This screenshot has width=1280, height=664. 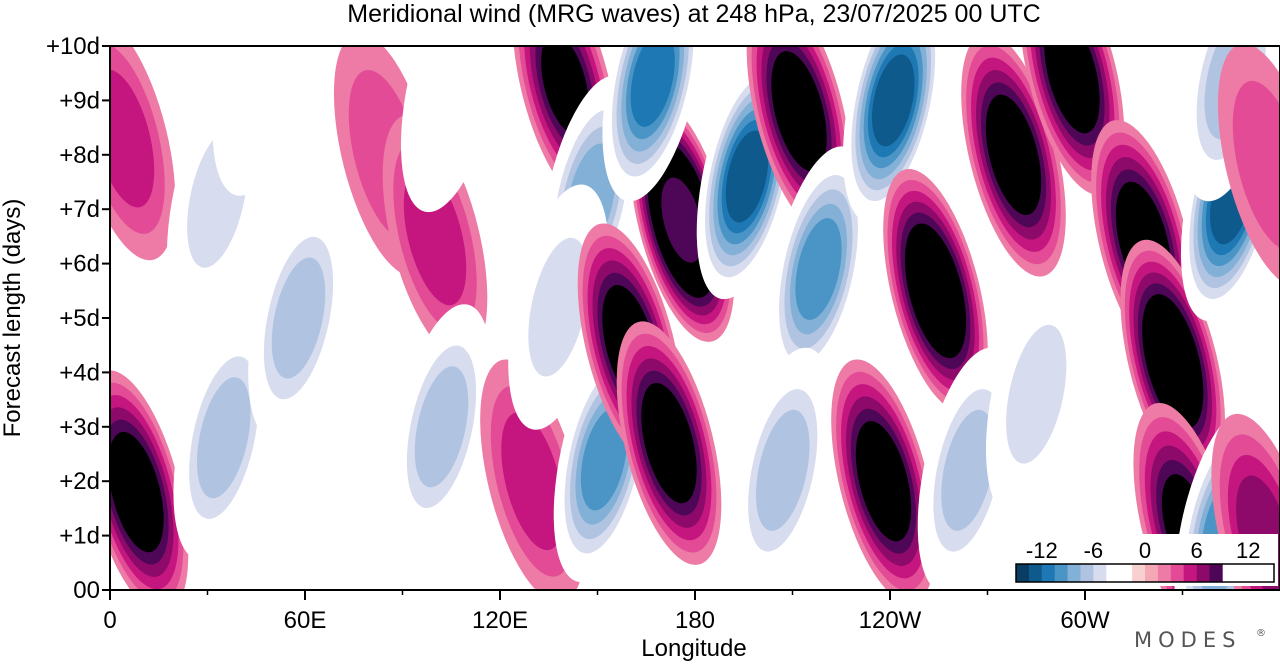 I want to click on colorbar: -12 -6 0 6 12, so click(x=1145, y=560).